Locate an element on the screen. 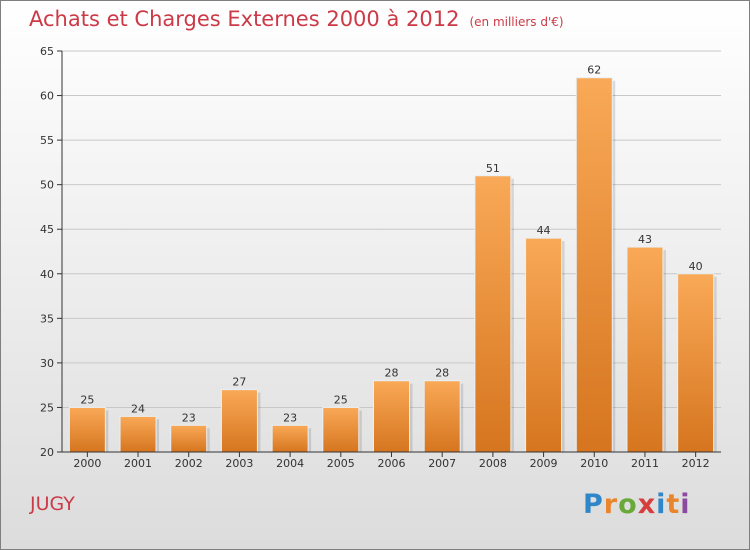 This screenshot has width=750, height=550. data-label: 51 is located at coordinates (493, 168).